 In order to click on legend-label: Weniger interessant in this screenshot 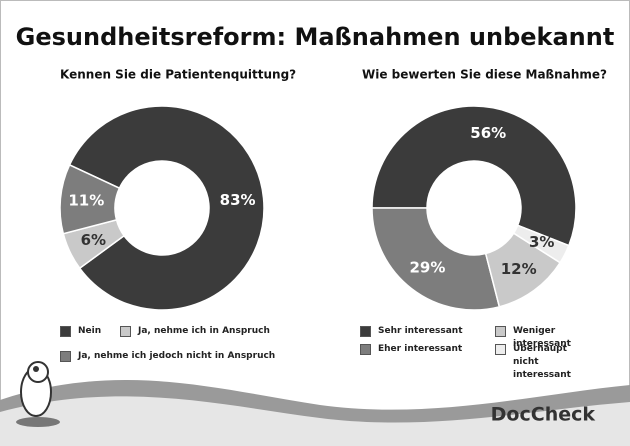, I will do `click(542, 337)`.